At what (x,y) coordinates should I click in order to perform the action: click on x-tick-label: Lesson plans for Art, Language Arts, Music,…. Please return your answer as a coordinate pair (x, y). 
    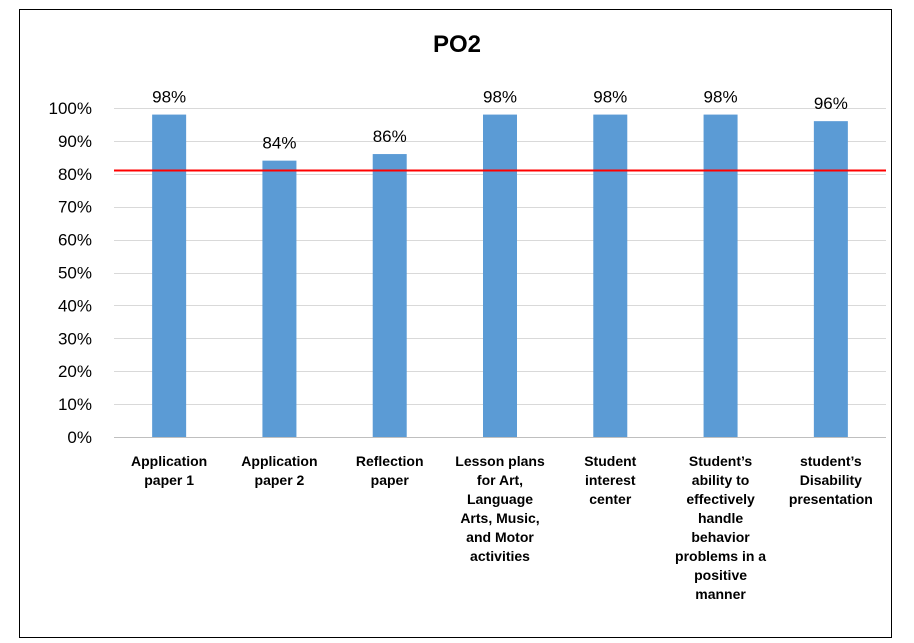
    Looking at the image, I should click on (500, 509).